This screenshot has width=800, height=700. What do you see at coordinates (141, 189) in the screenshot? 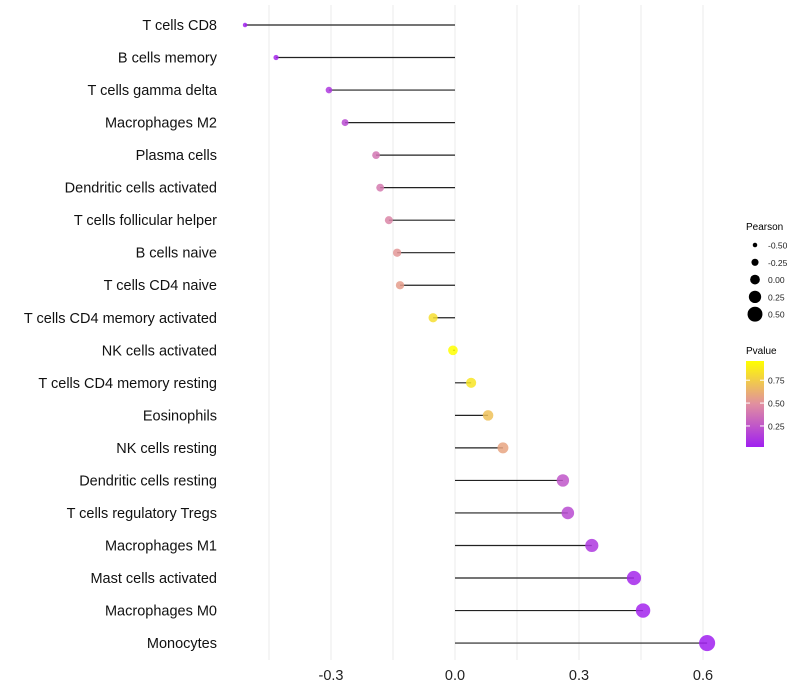
I see `category-label: Dendritic cells activated` at bounding box center [141, 189].